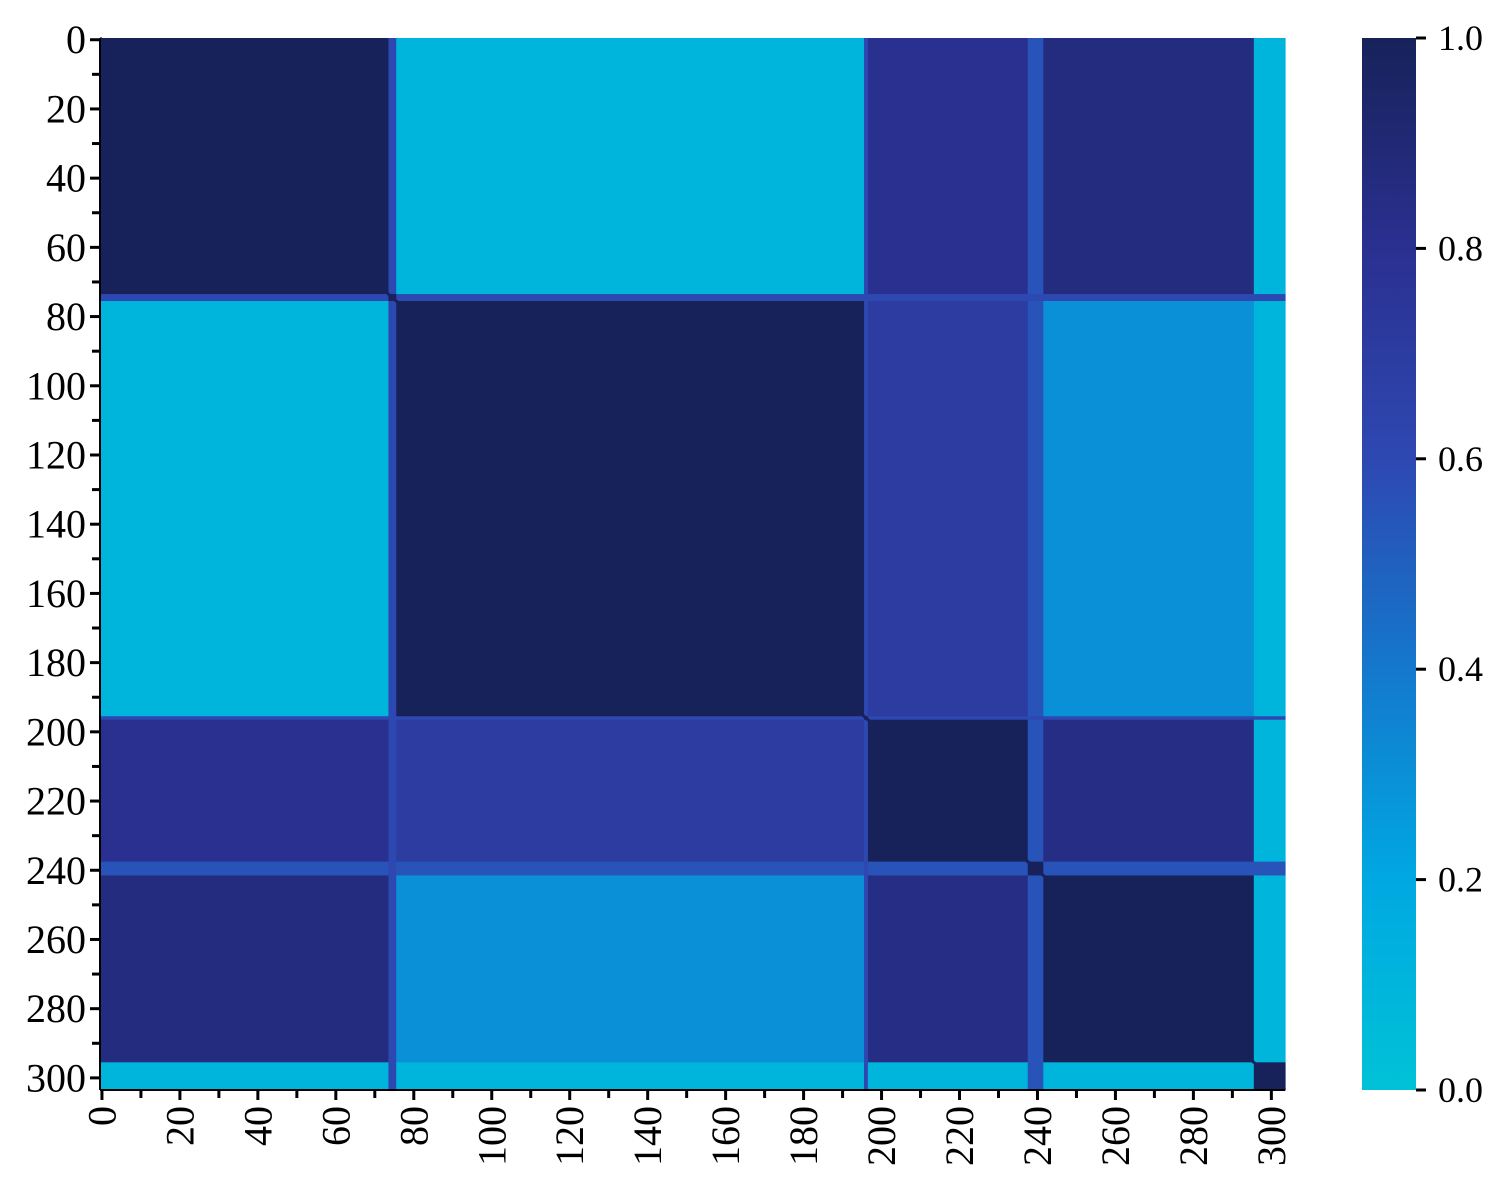 This screenshot has width=1494, height=1194. I want to click on y-tick-label: 140, so click(56, 524).